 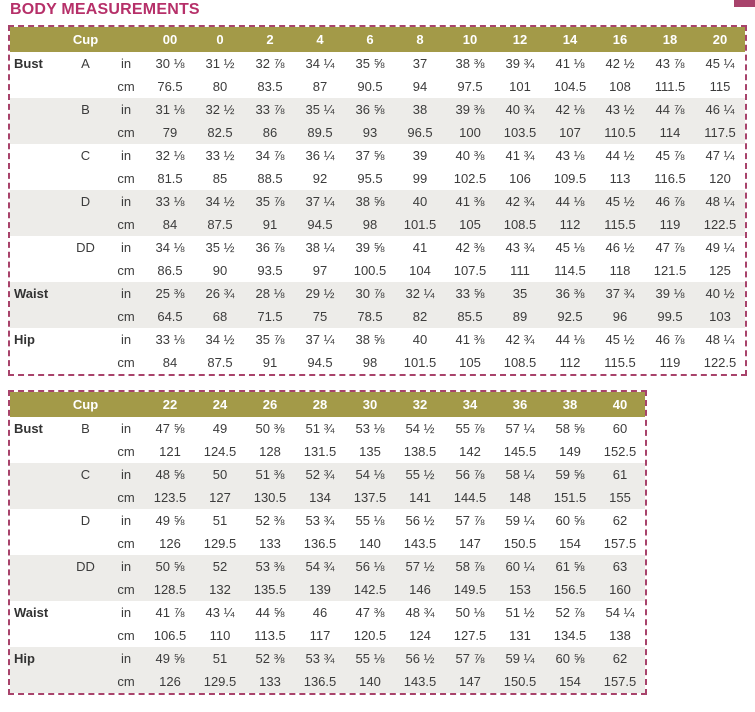 What do you see at coordinates (320, 270) in the screenshot?
I see `measurement-value: 97` at bounding box center [320, 270].